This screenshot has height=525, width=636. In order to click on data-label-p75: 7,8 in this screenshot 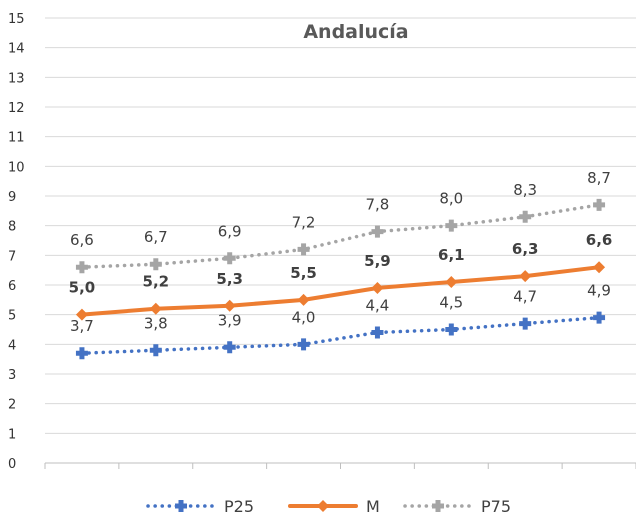, I will do `click(378, 205)`.